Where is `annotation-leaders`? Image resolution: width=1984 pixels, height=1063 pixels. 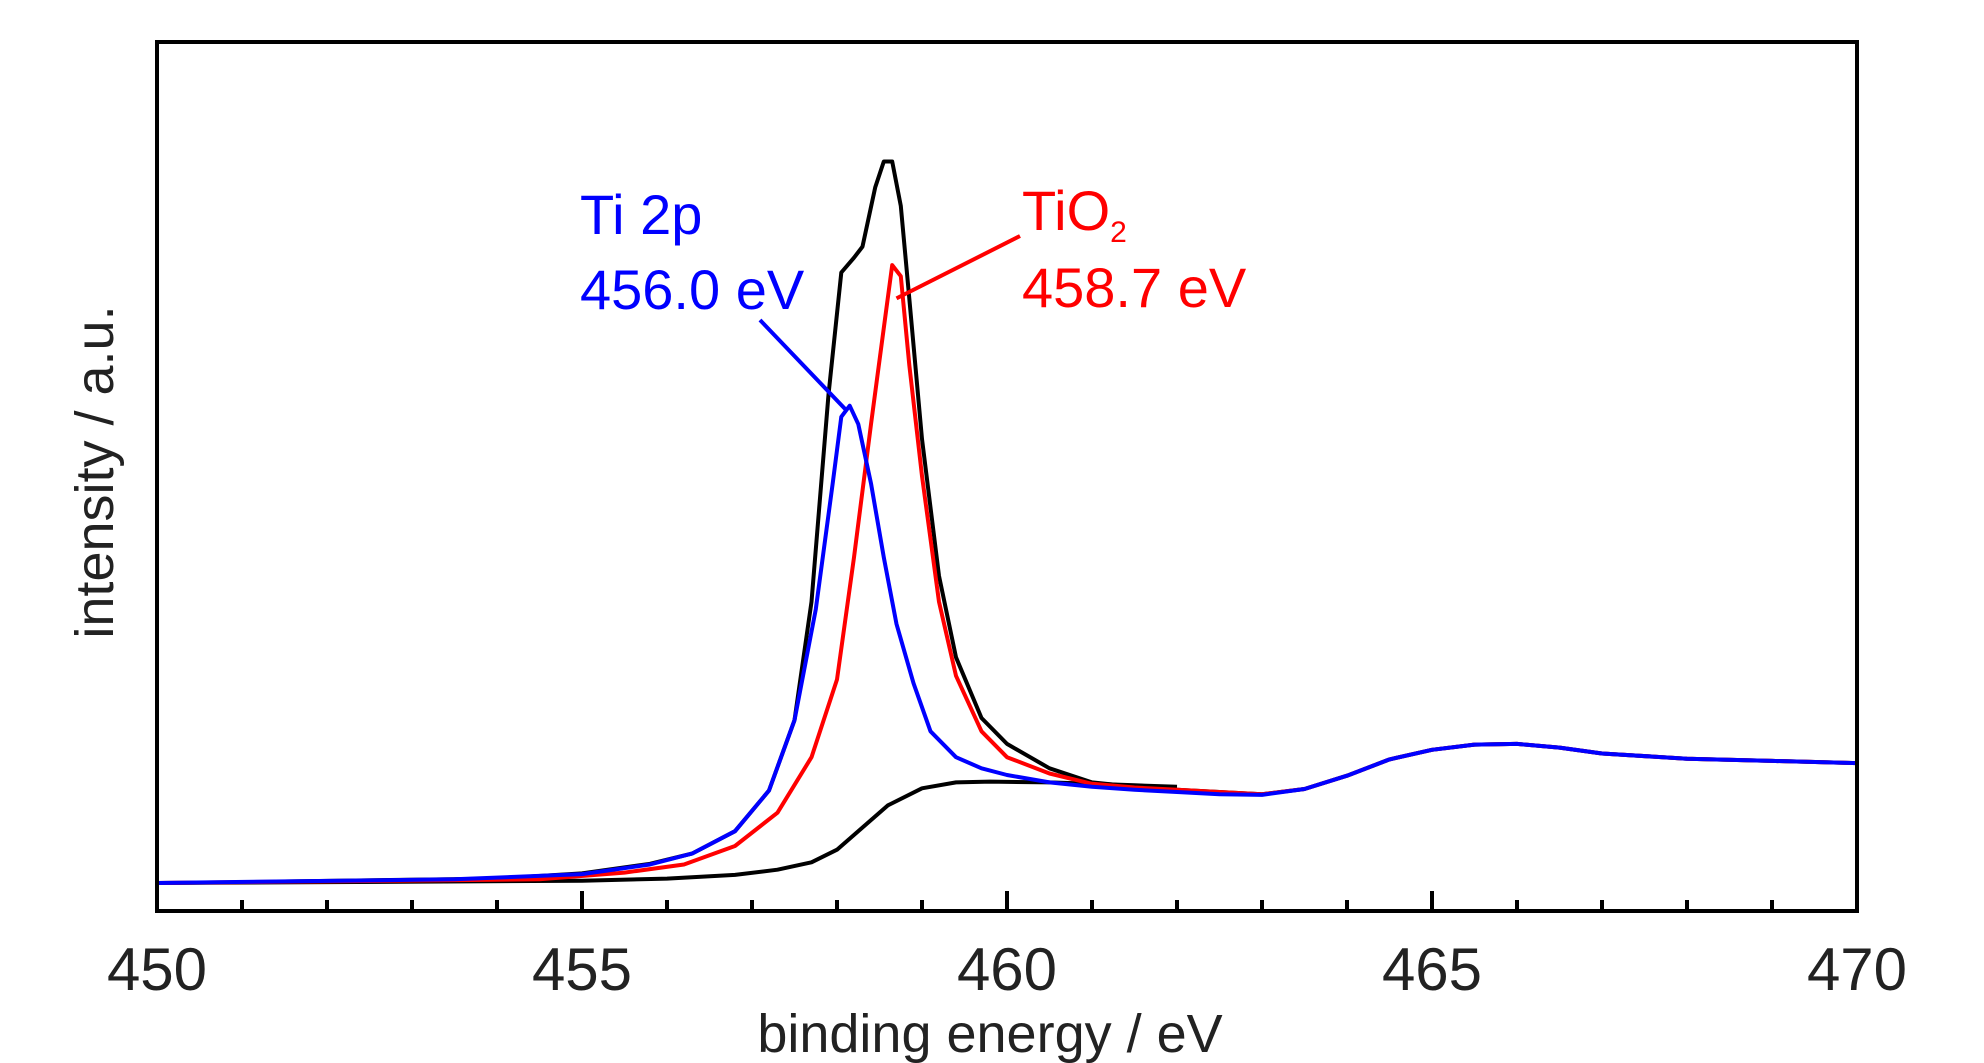 annotation-leaders is located at coordinates (889, 322).